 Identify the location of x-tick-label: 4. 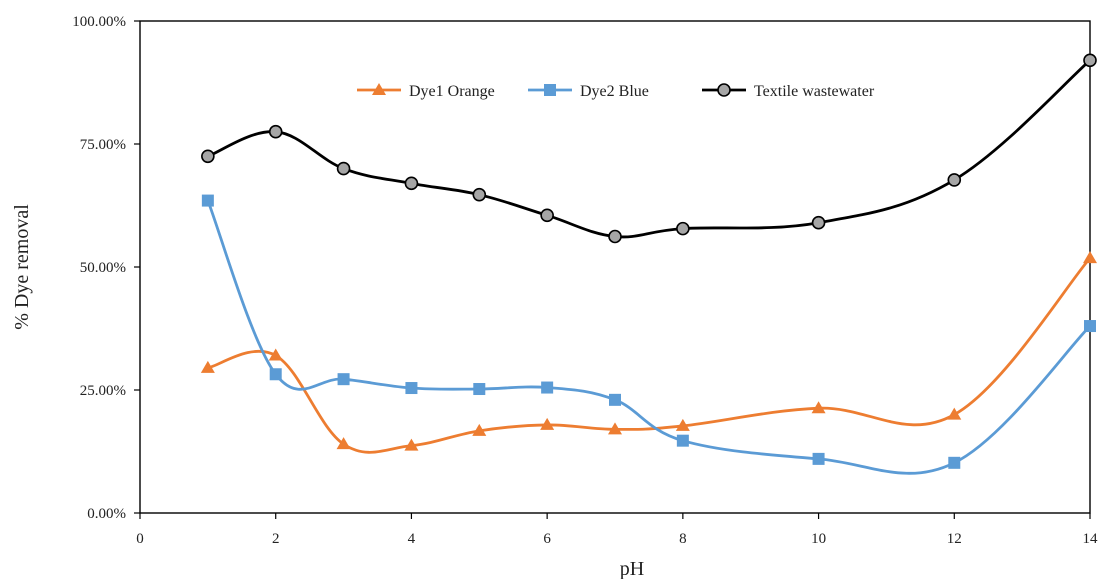
(412, 539).